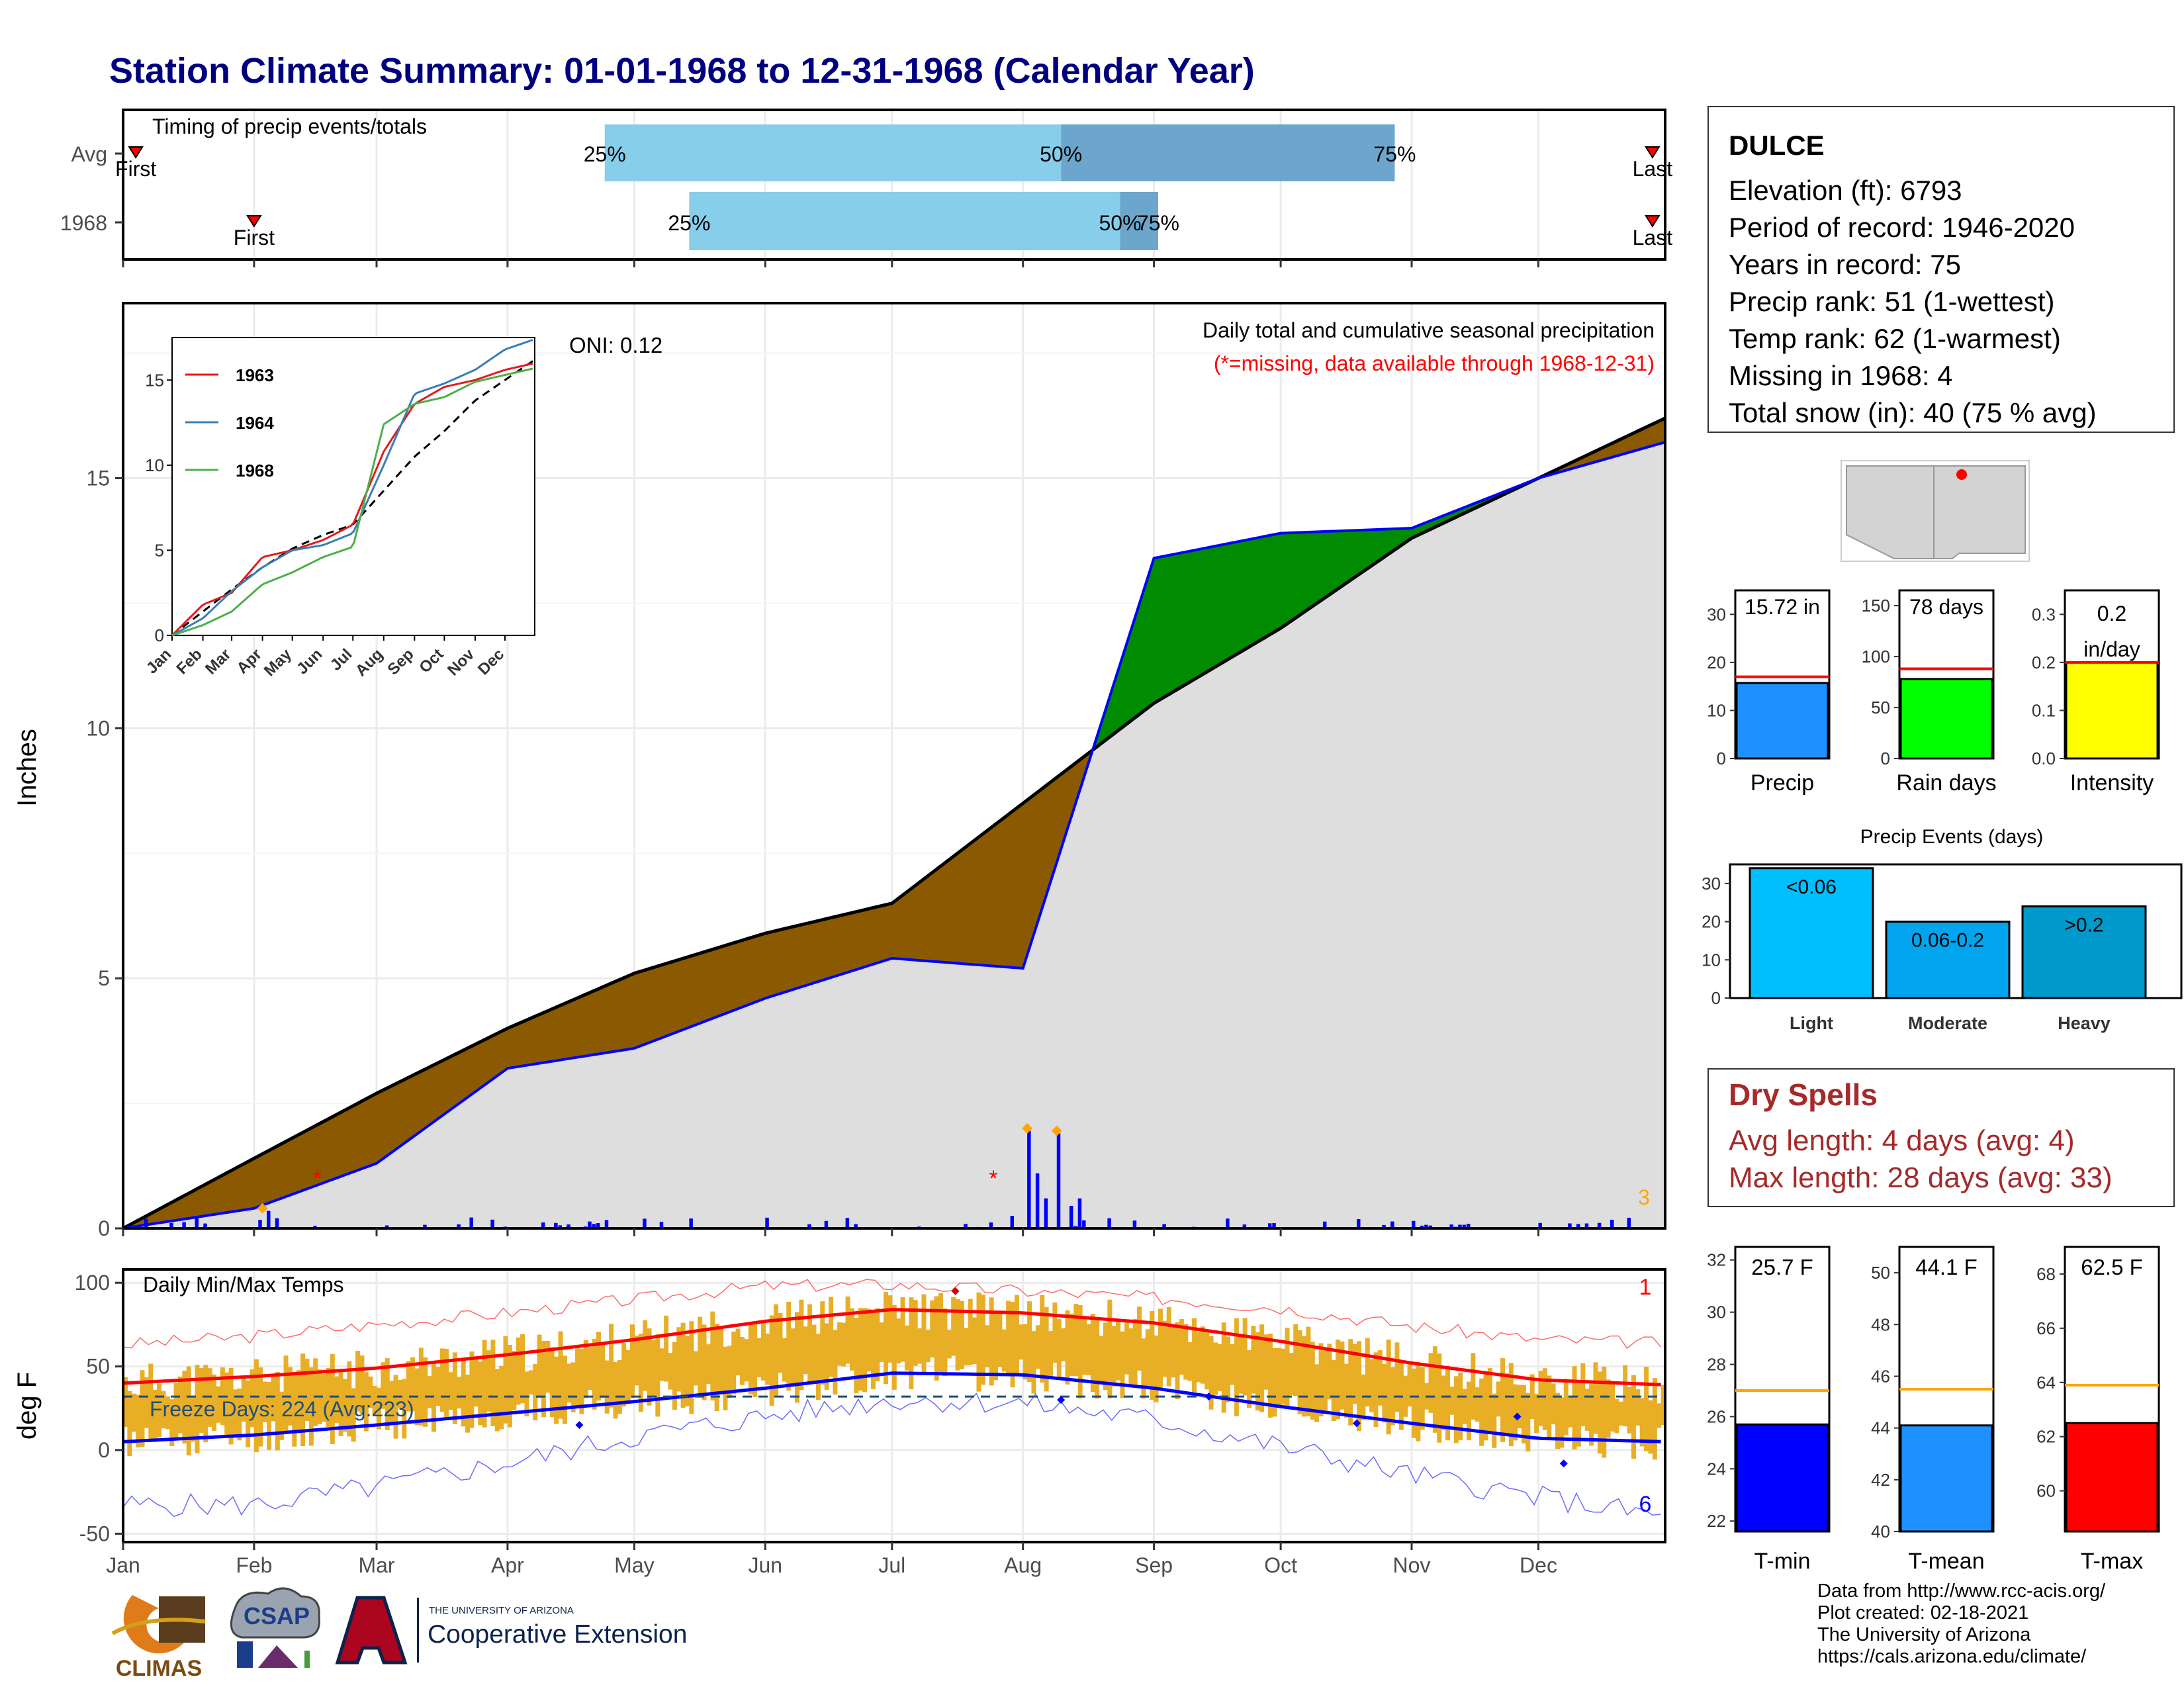 The width and height of the screenshot is (2184, 1691). I want to click on inset-ytick-label: 5, so click(159, 550).